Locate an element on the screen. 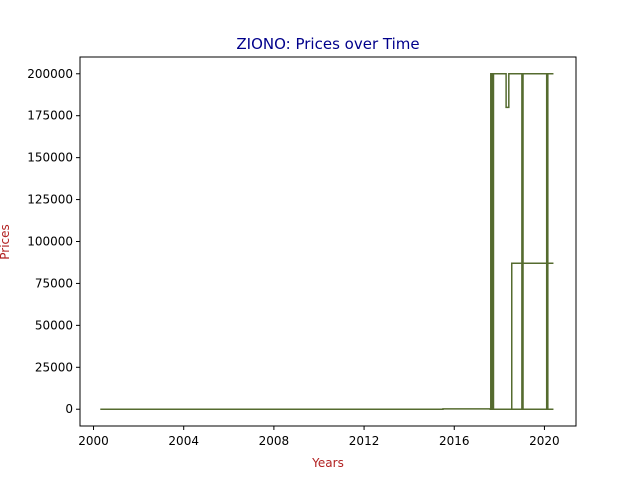 The height and width of the screenshot is (480, 640). x-axis: 2000 2004 2008 2012 2016 2020 is located at coordinates (319, 437).